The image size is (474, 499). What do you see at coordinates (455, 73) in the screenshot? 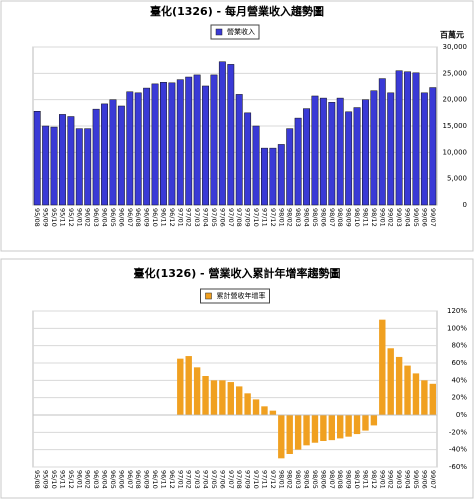
I see `y-tick-label: 25,000` at bounding box center [455, 73].